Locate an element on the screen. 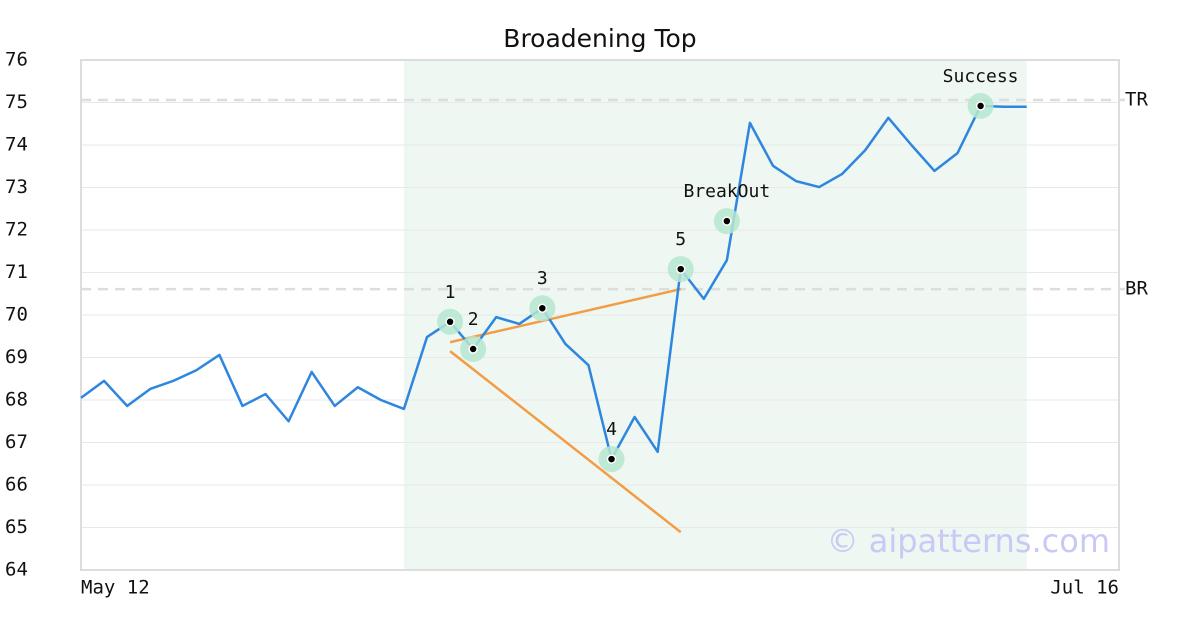 The image size is (1200, 630). marker-label: 3 is located at coordinates (542, 278).